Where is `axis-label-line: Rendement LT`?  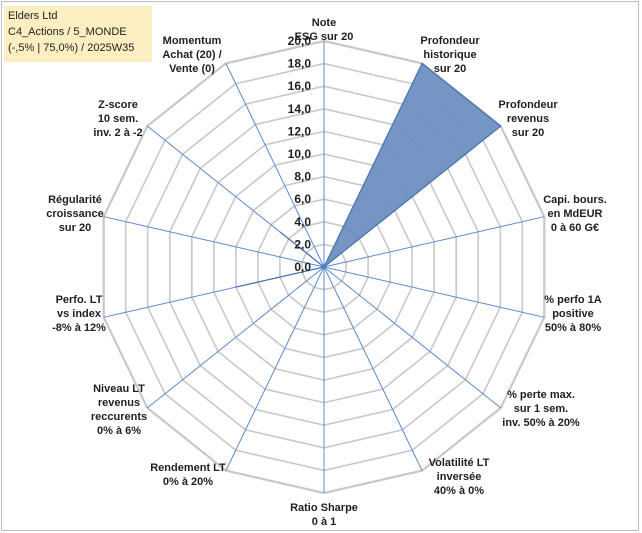
axis-label-line: Rendement LT is located at coordinates (188, 468).